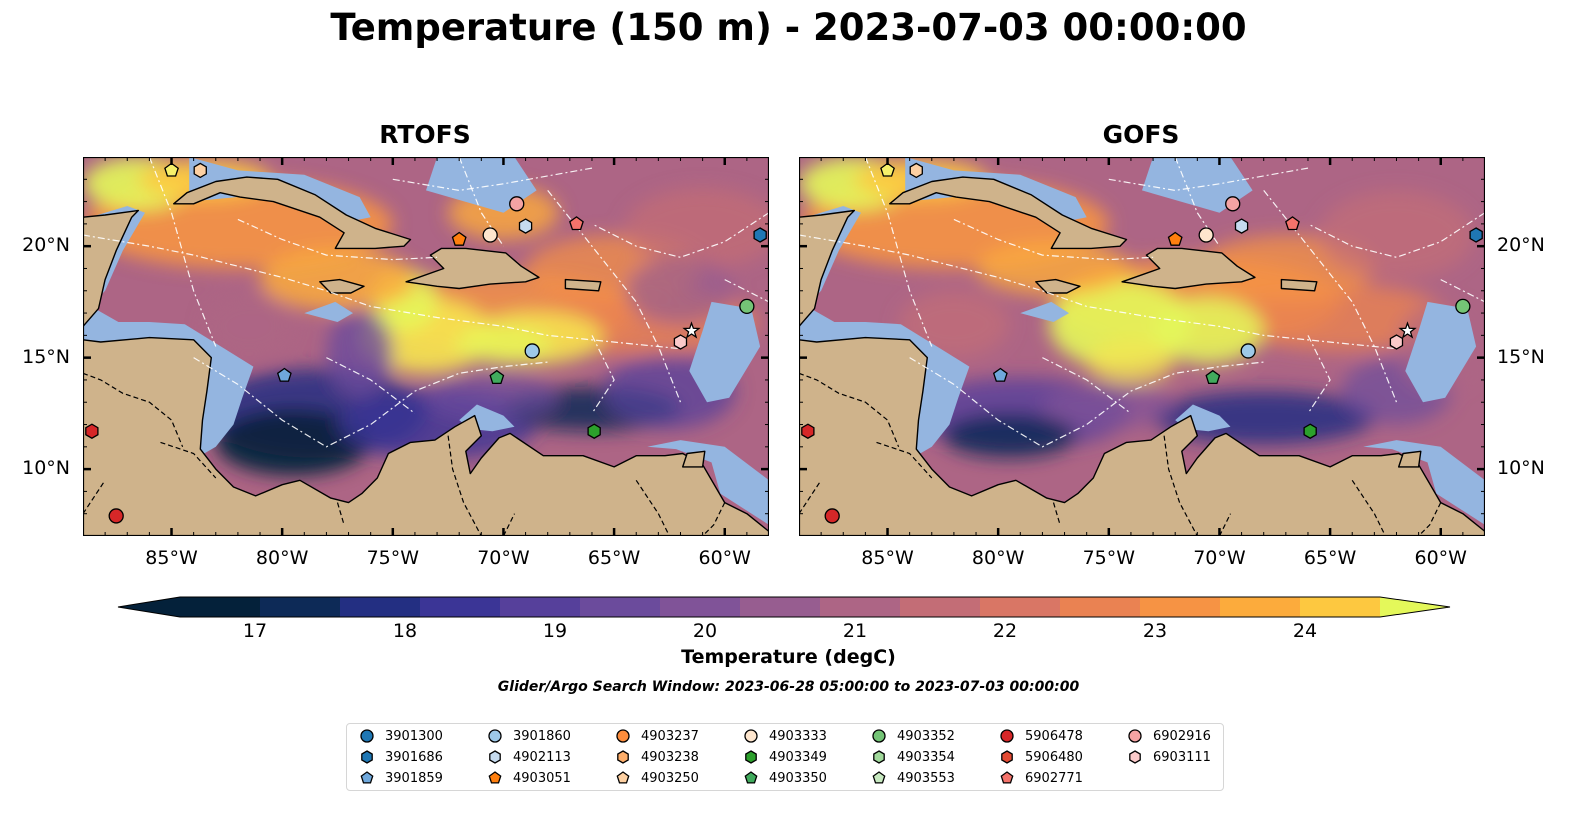  Describe the element at coordinates (188, 460) in the screenshot. I see `rtofs-country-border` at that location.